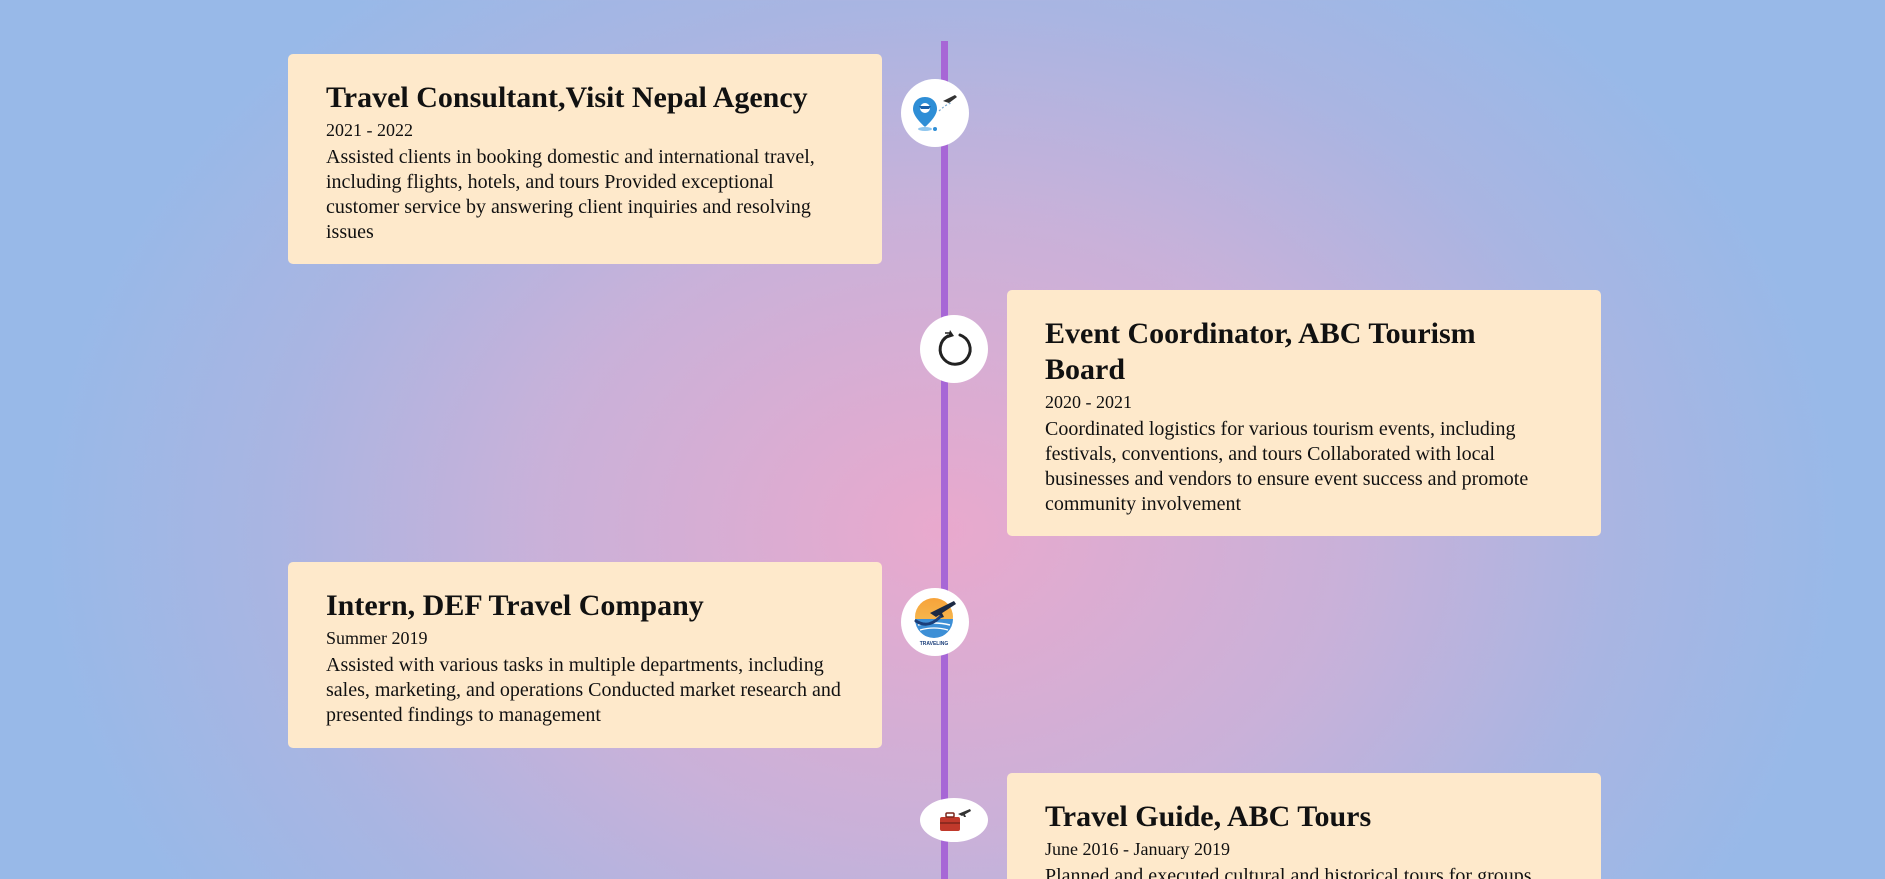  I want to click on suitcase-plane-icon, so click(954, 820).